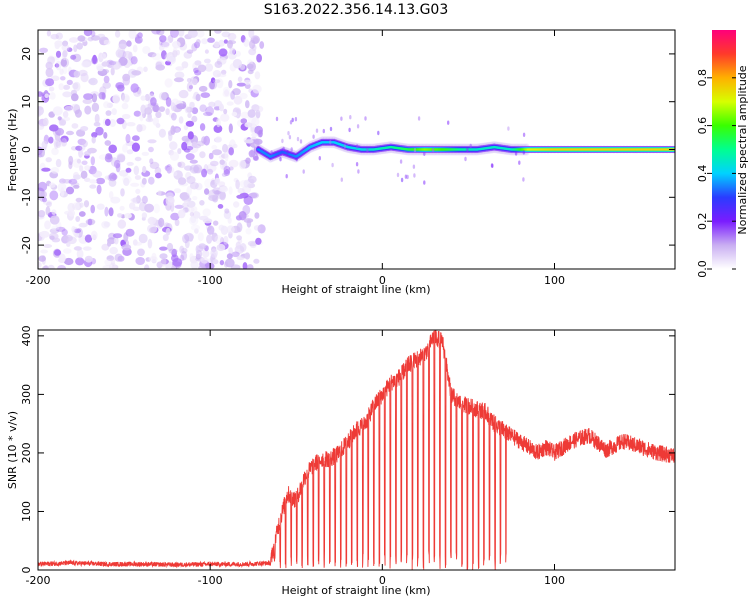  I want to click on x-tick-label: 100, so click(554, 280).